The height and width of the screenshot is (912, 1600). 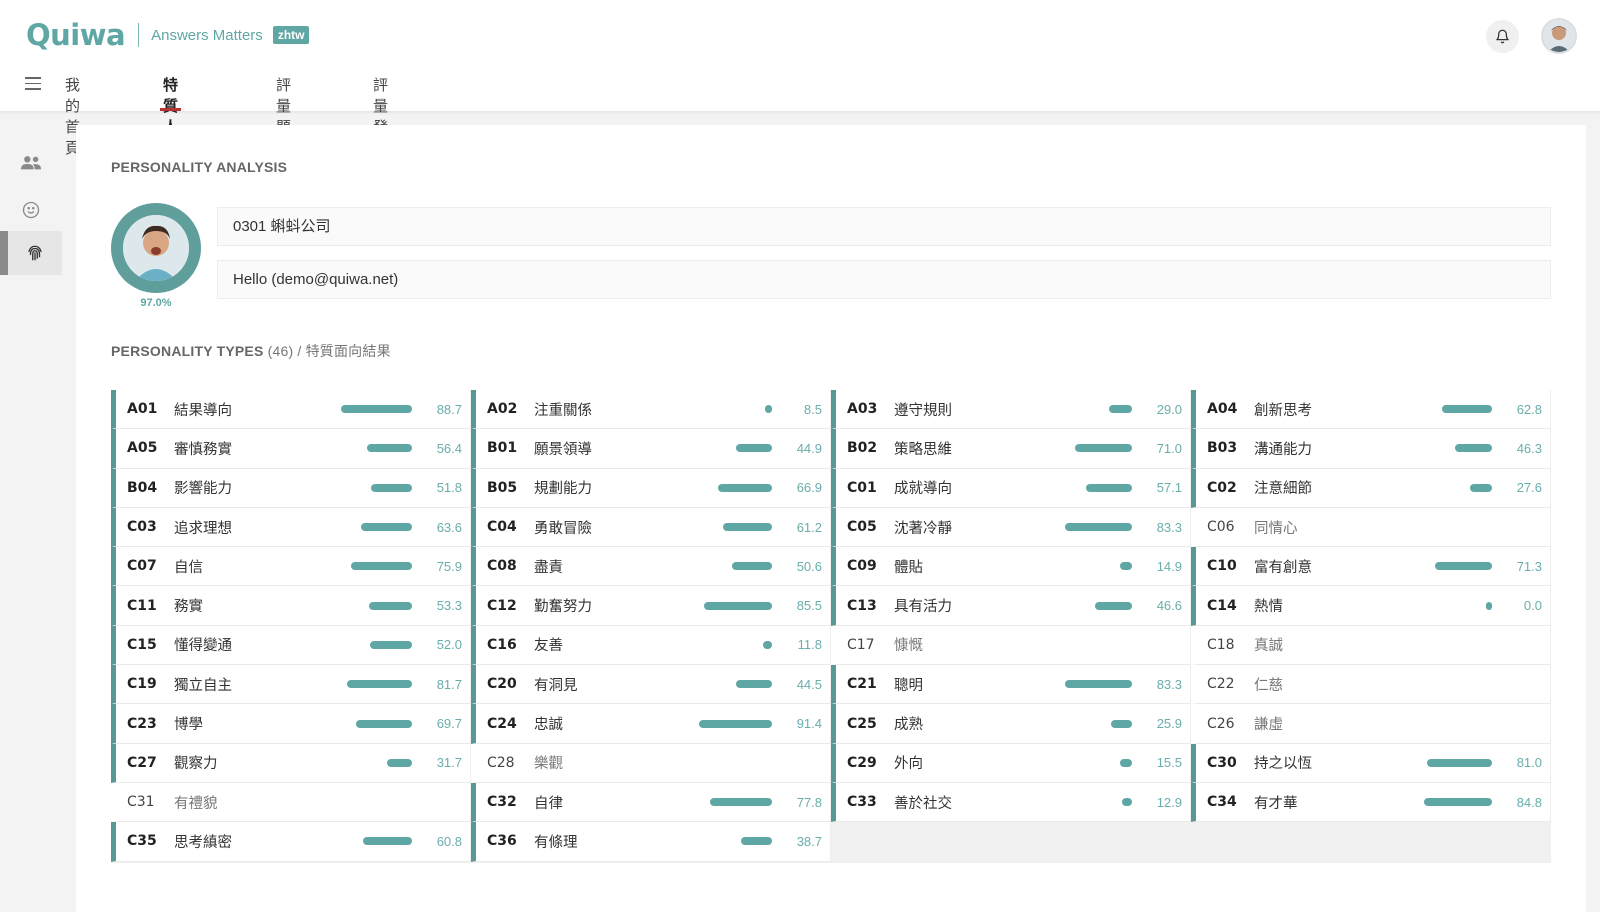 I want to click on score-value: 88.7, so click(x=449, y=409).